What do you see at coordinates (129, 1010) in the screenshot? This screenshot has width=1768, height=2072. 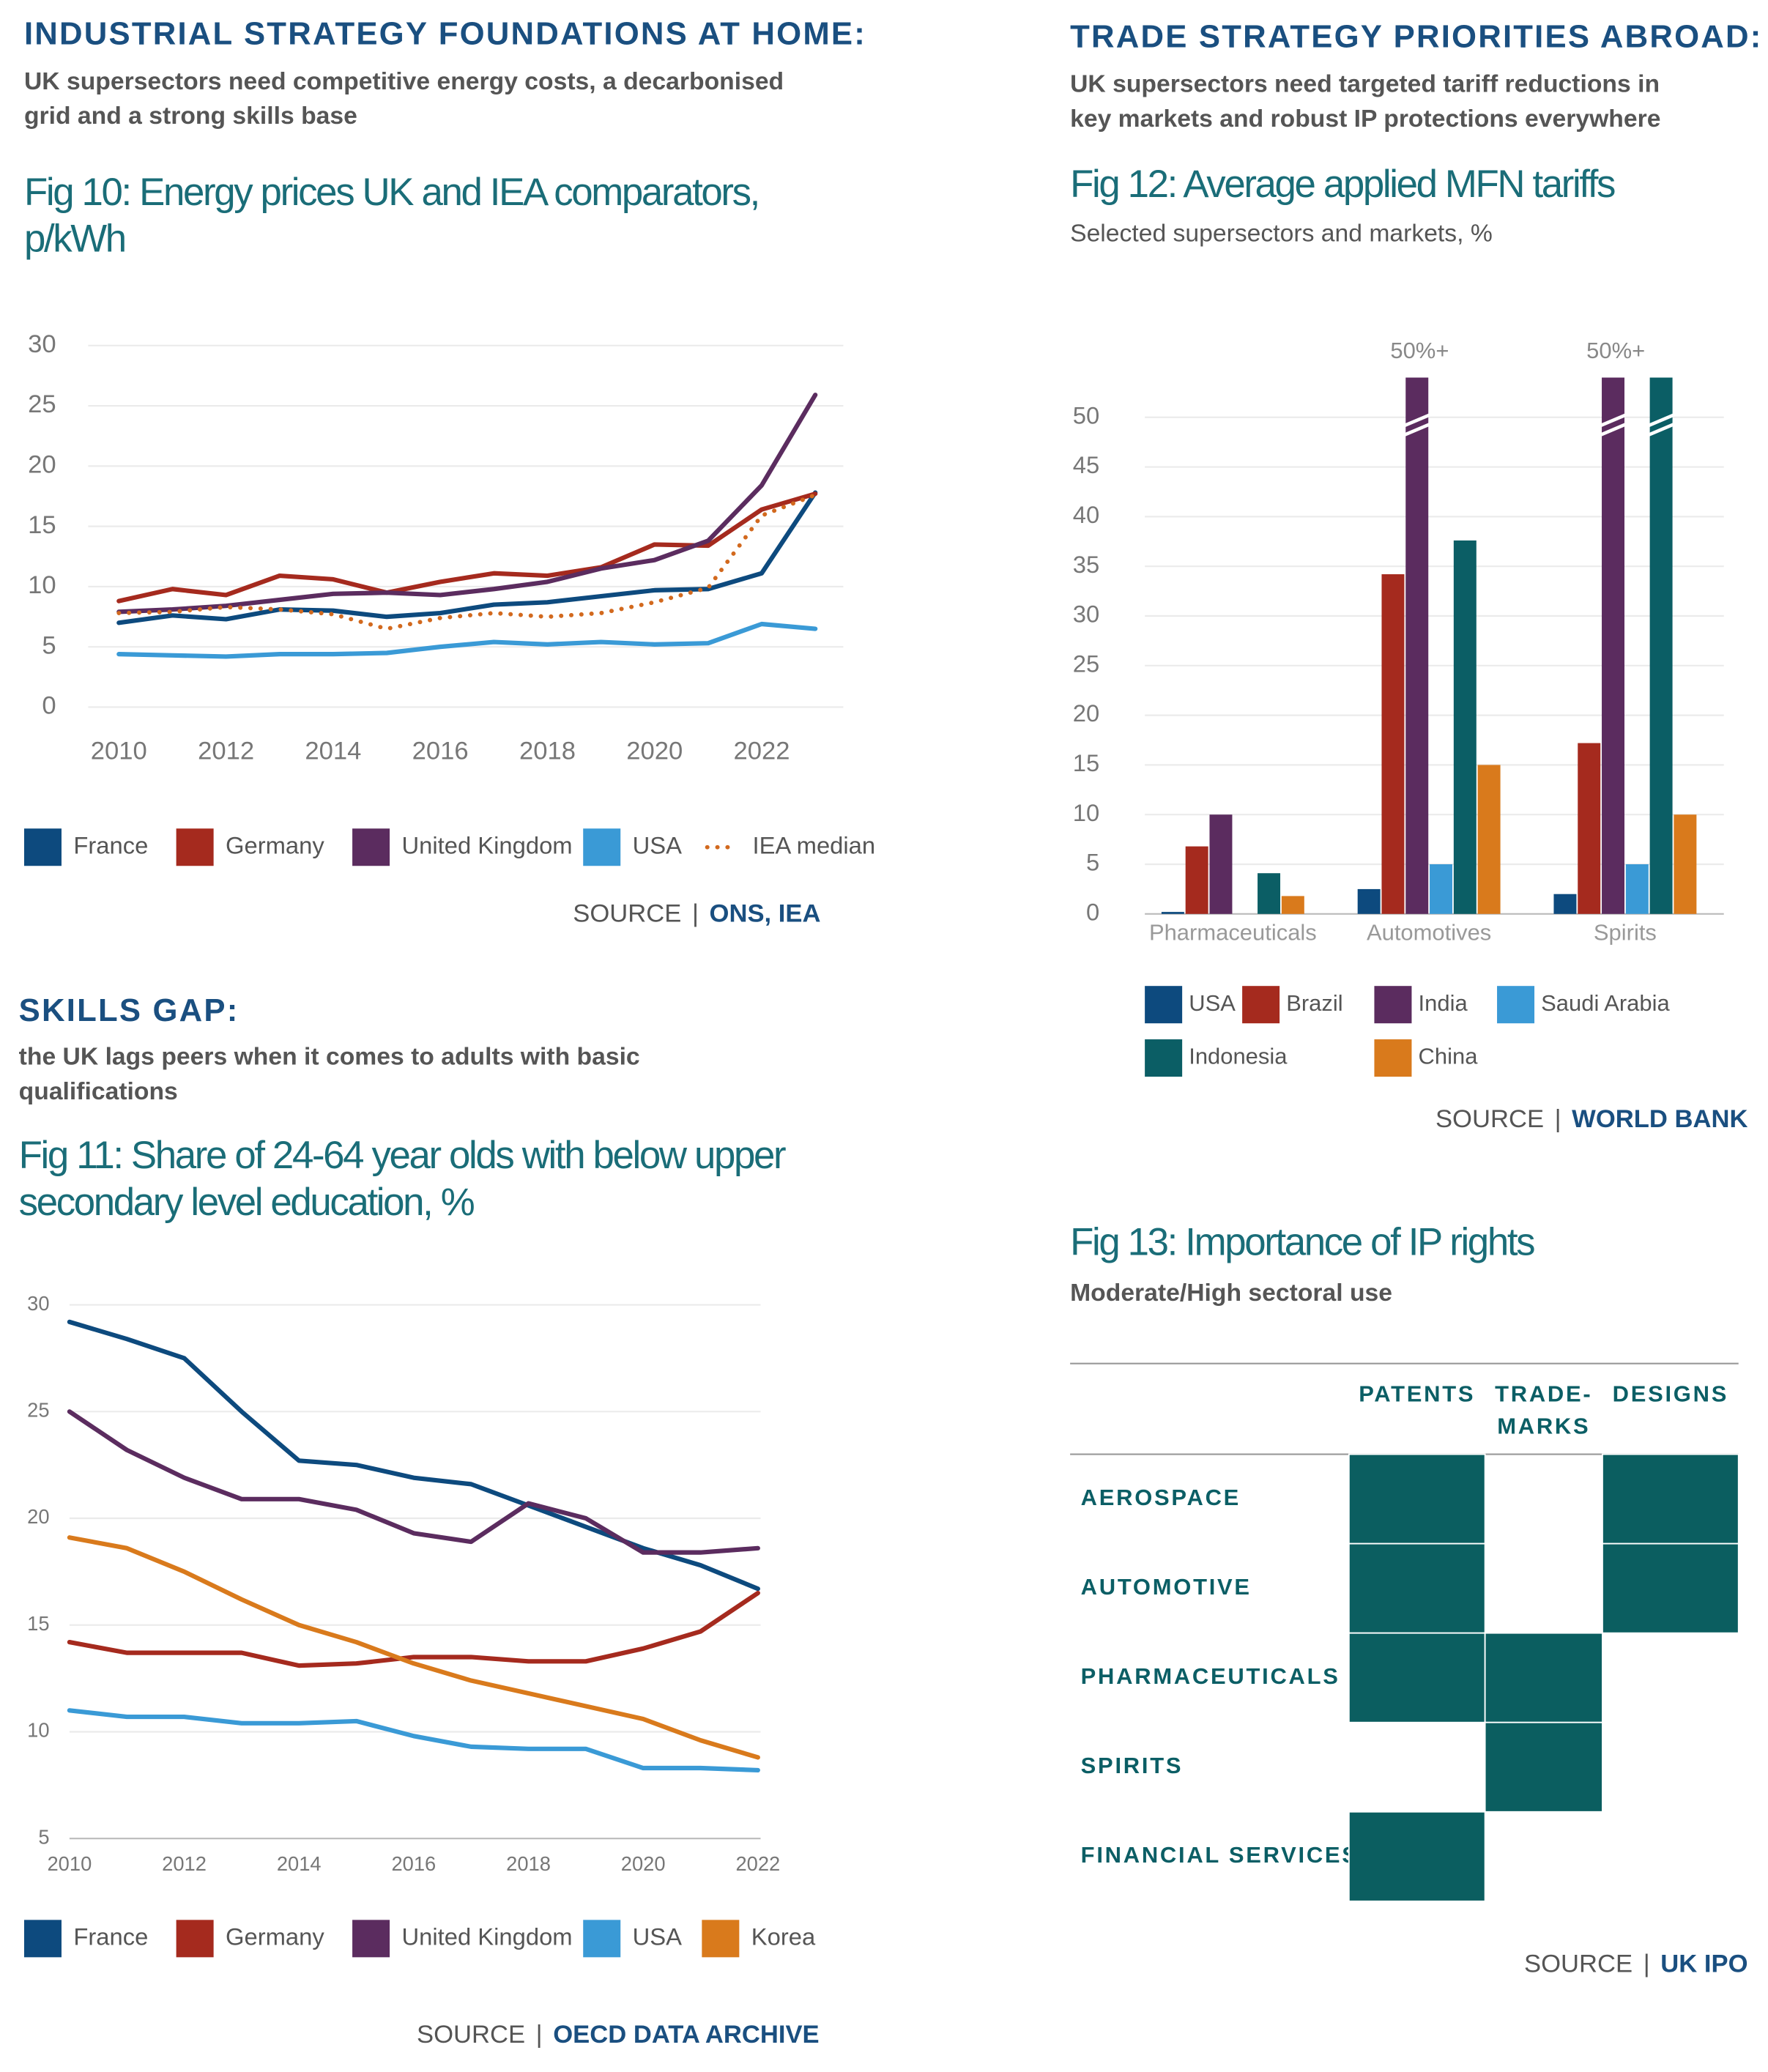 I see `section-heading: SKILLS GAP:` at bounding box center [129, 1010].